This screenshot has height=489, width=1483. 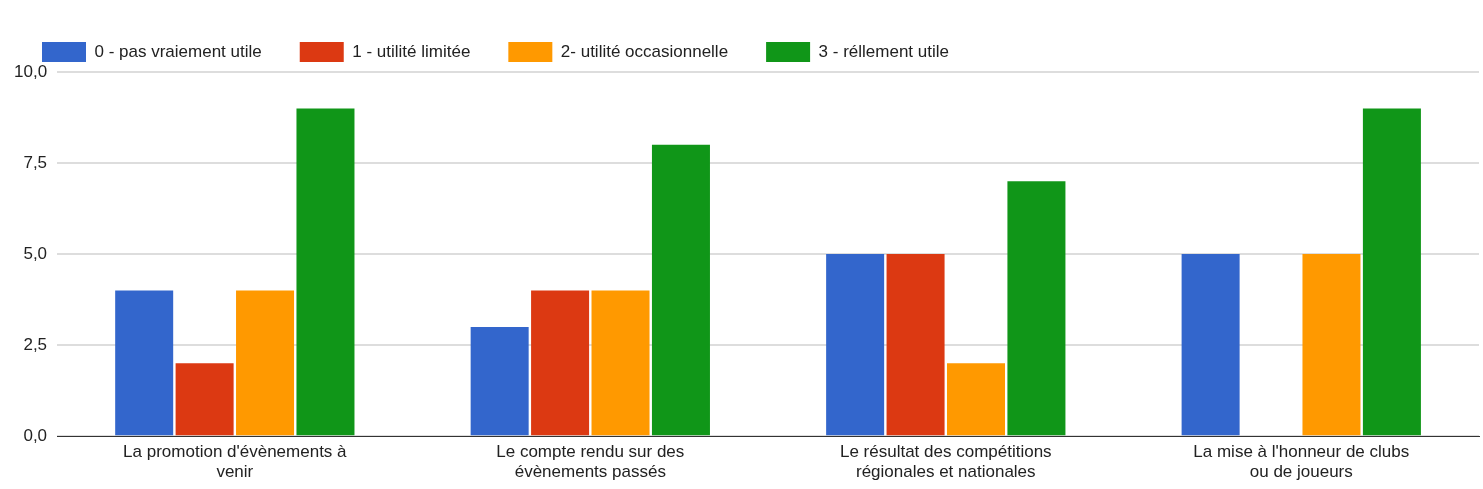 What do you see at coordinates (1301, 462) in the screenshot?
I see `x-tick-label: La mise à l'honneur de clubs ou de joueurs` at bounding box center [1301, 462].